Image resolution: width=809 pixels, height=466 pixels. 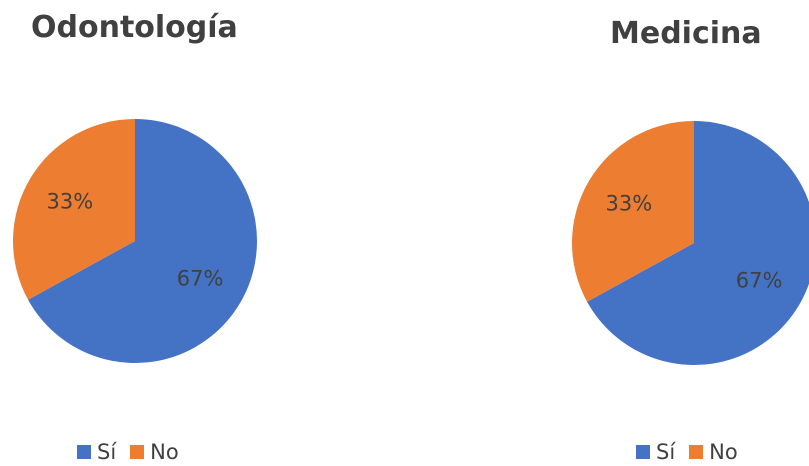 I want to click on legend-medicina: Sí No, so click(x=687, y=452).